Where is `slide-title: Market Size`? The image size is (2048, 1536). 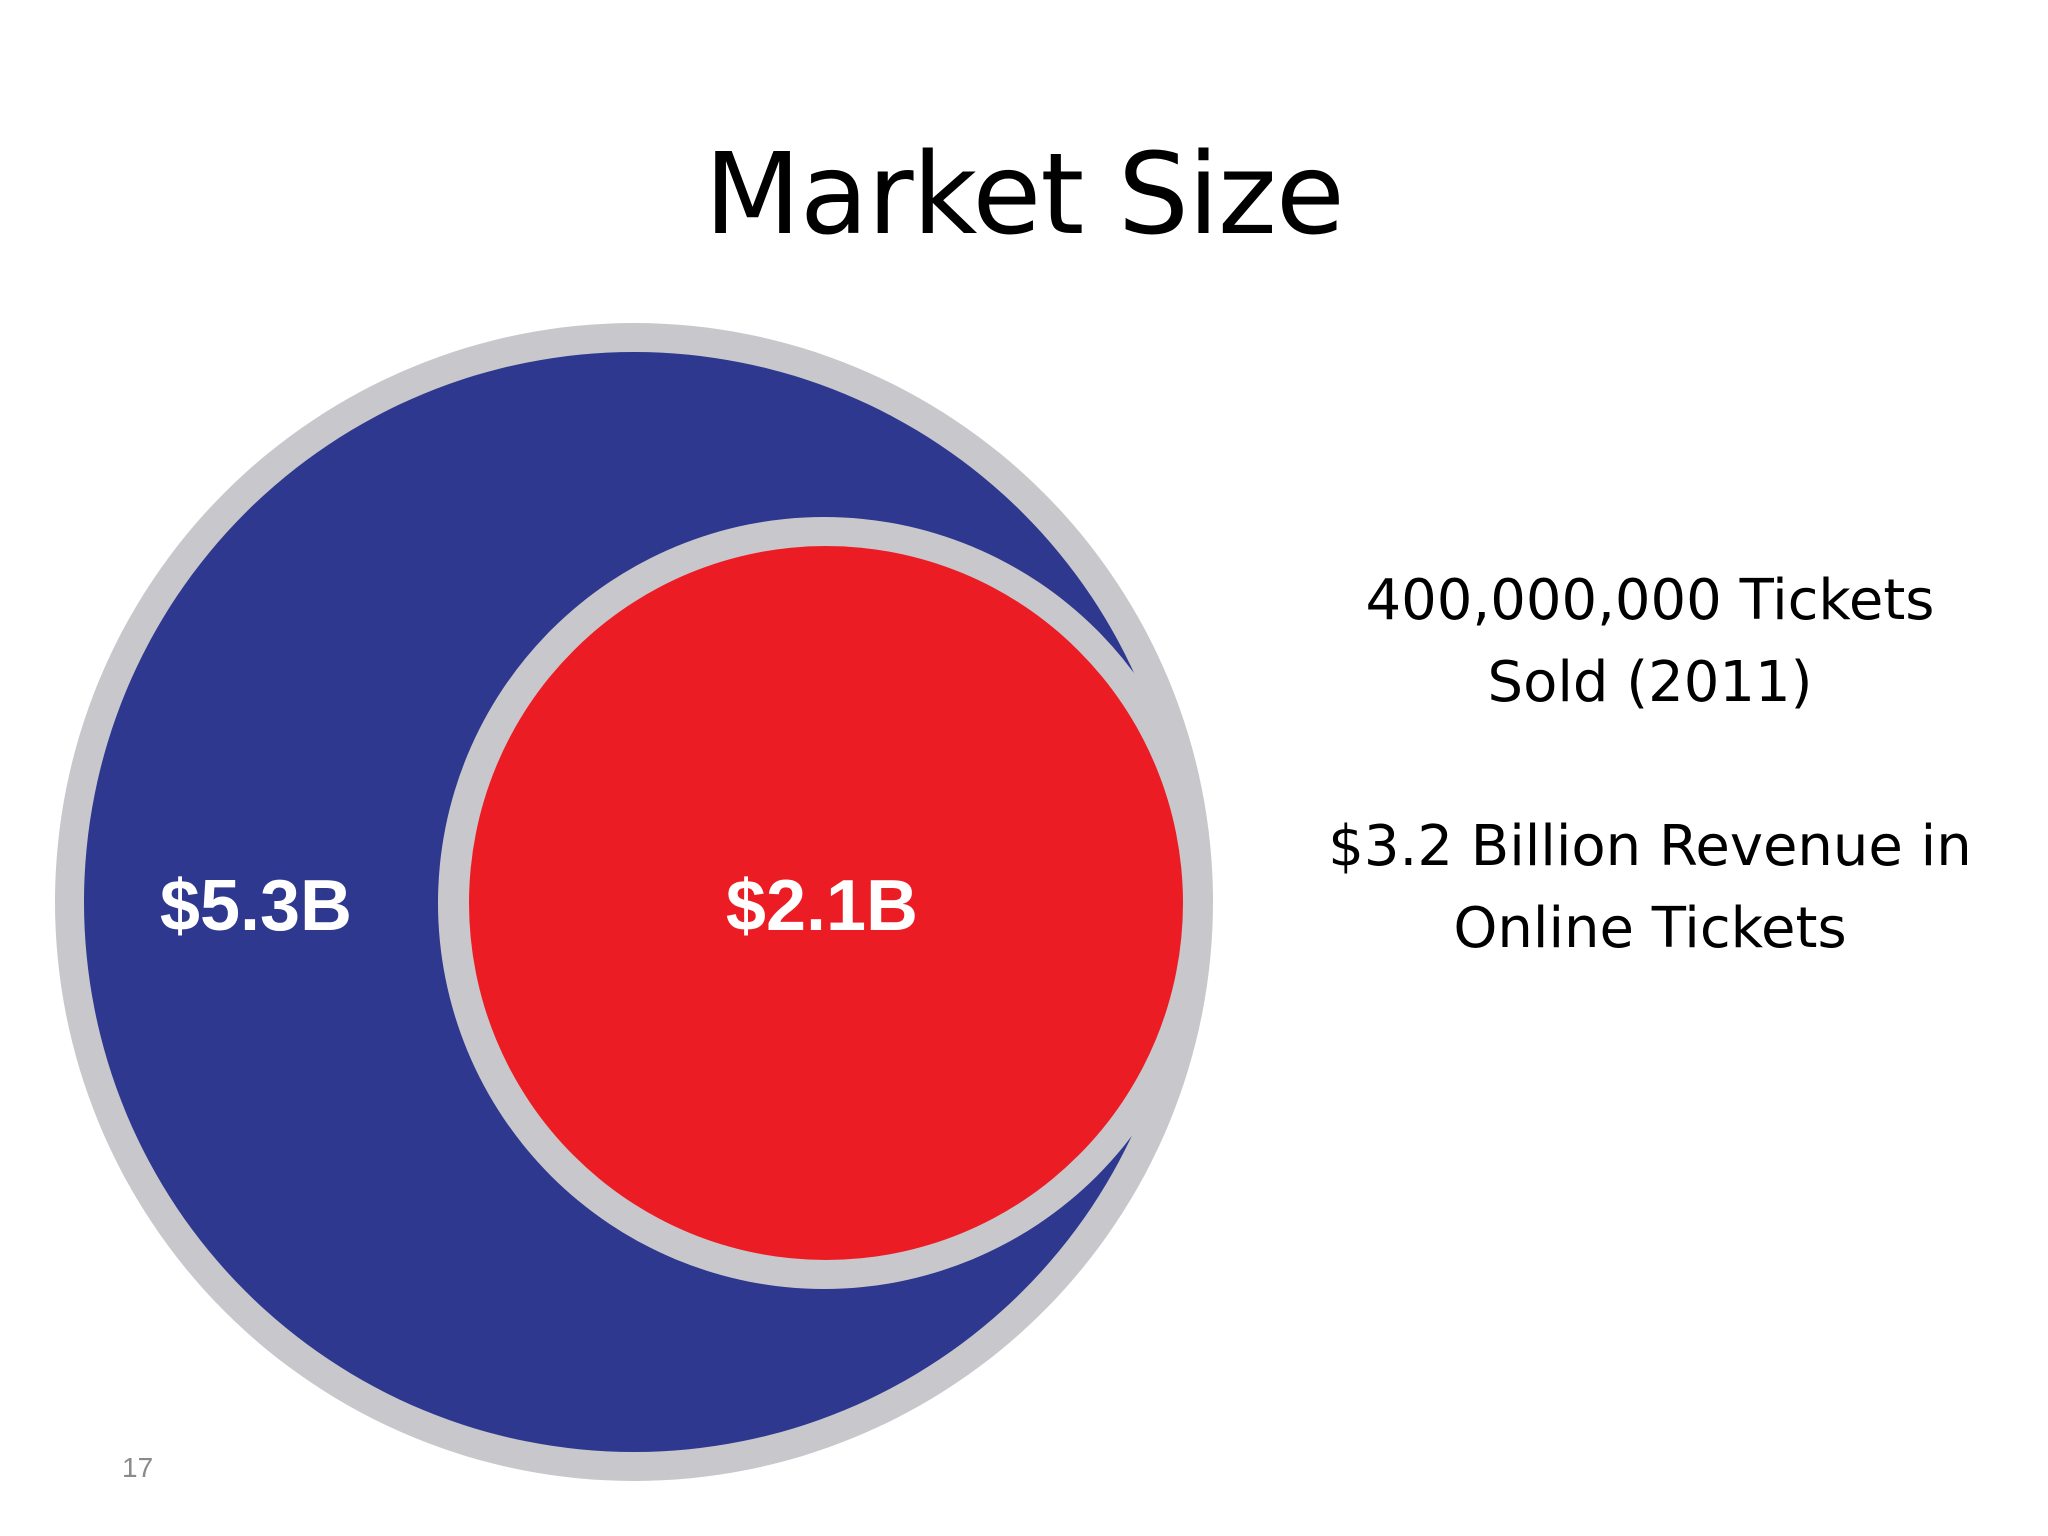 slide-title: Market Size is located at coordinates (1024, 195).